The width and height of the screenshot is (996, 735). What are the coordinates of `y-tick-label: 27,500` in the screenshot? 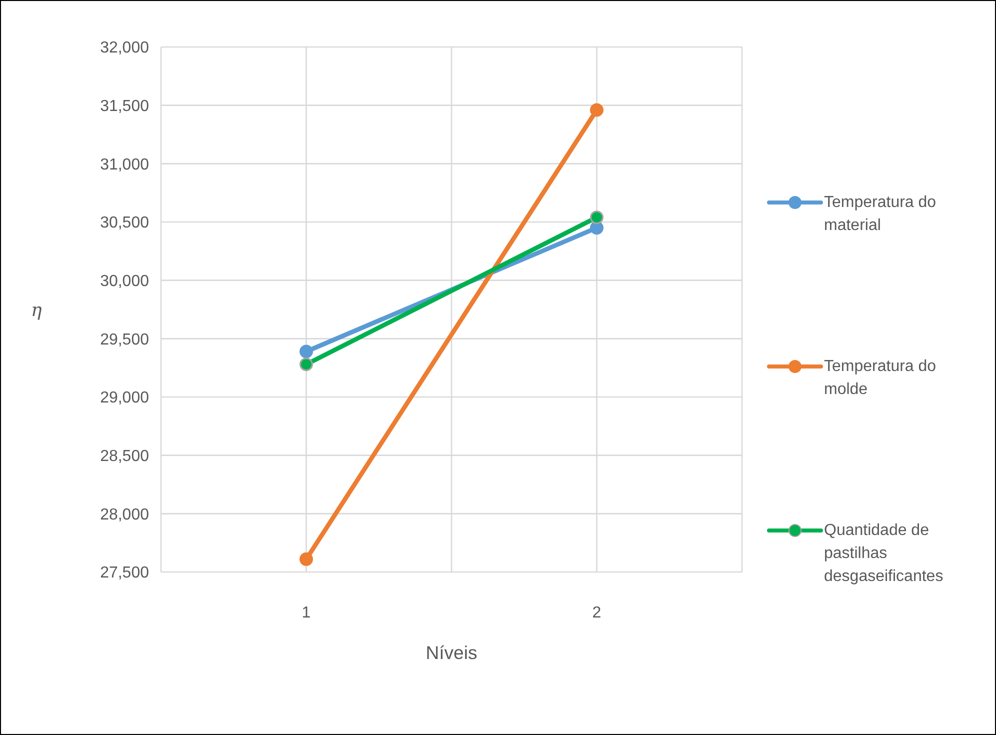 It's located at (125, 573).